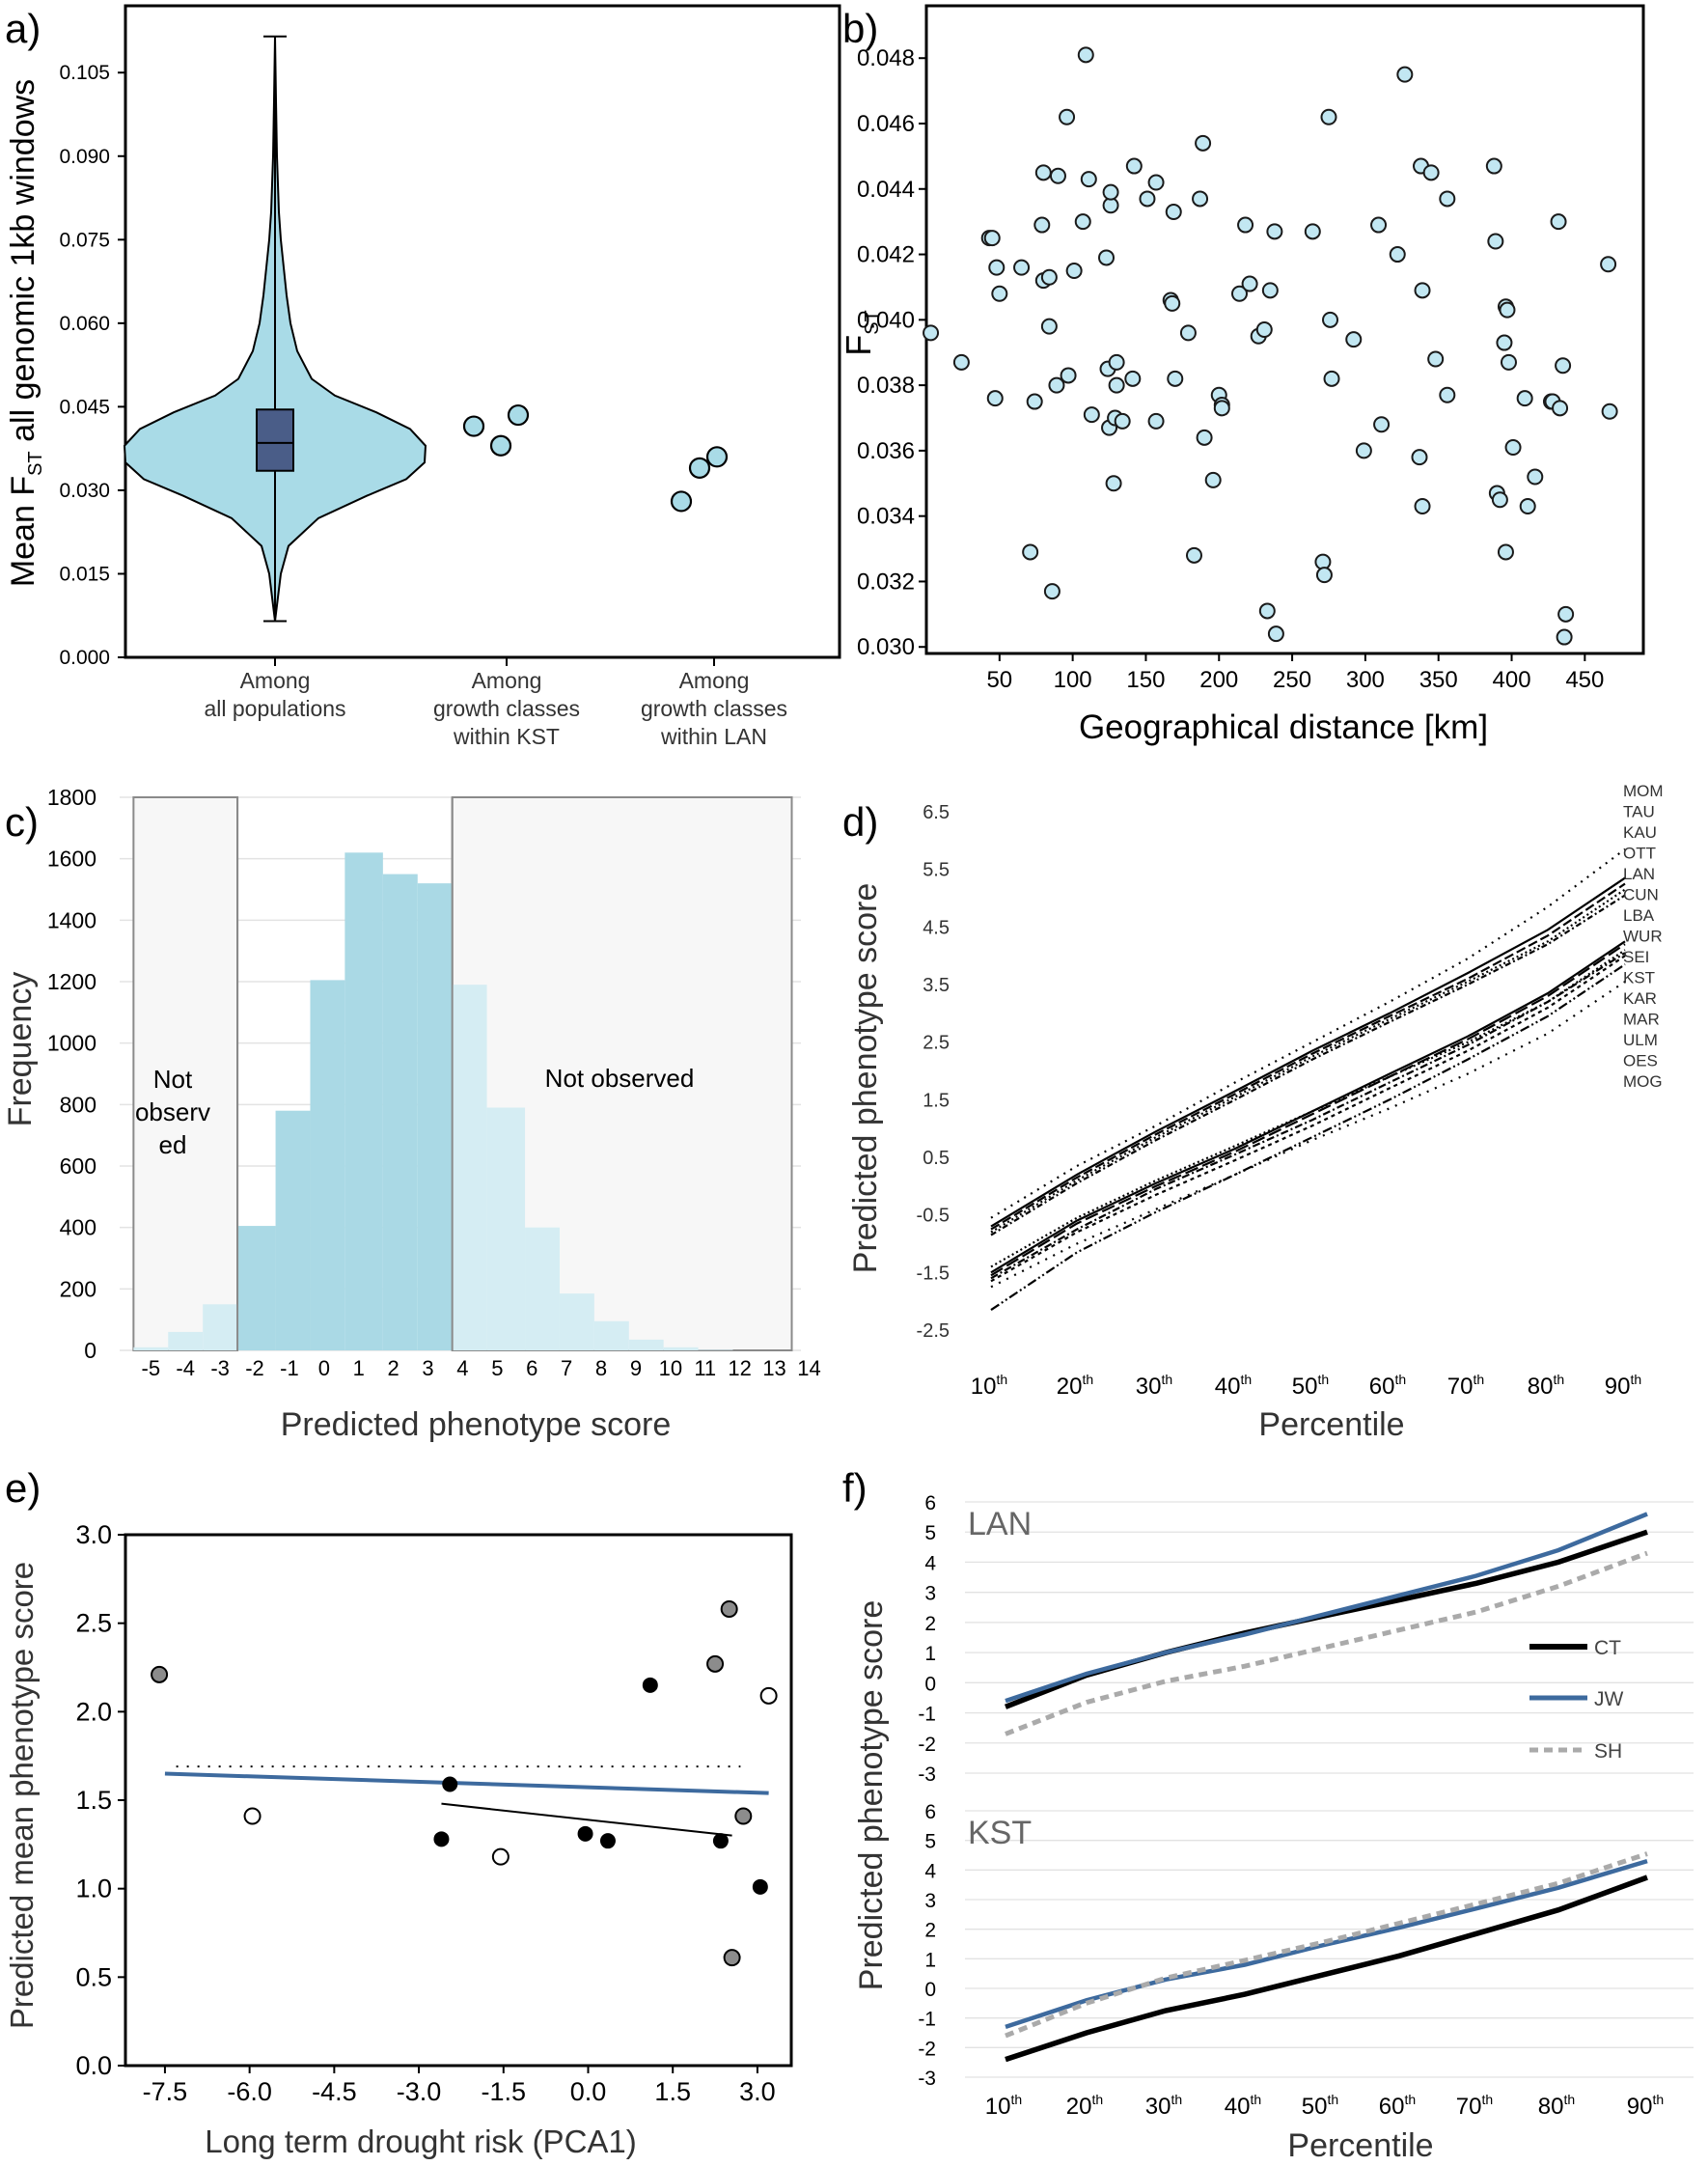 This screenshot has width=1708, height=2166. Describe the element at coordinates (1320, 2106) in the screenshot. I see `x-tick-label: 50th` at that location.